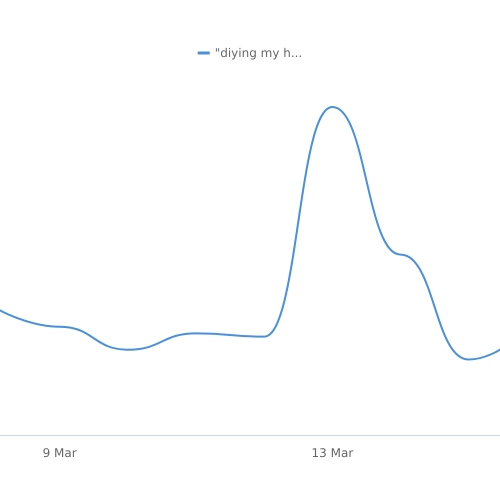 This screenshot has width=500, height=500. Describe the element at coordinates (59, 453) in the screenshot. I see `x-tick-label: 9 Mar` at that location.